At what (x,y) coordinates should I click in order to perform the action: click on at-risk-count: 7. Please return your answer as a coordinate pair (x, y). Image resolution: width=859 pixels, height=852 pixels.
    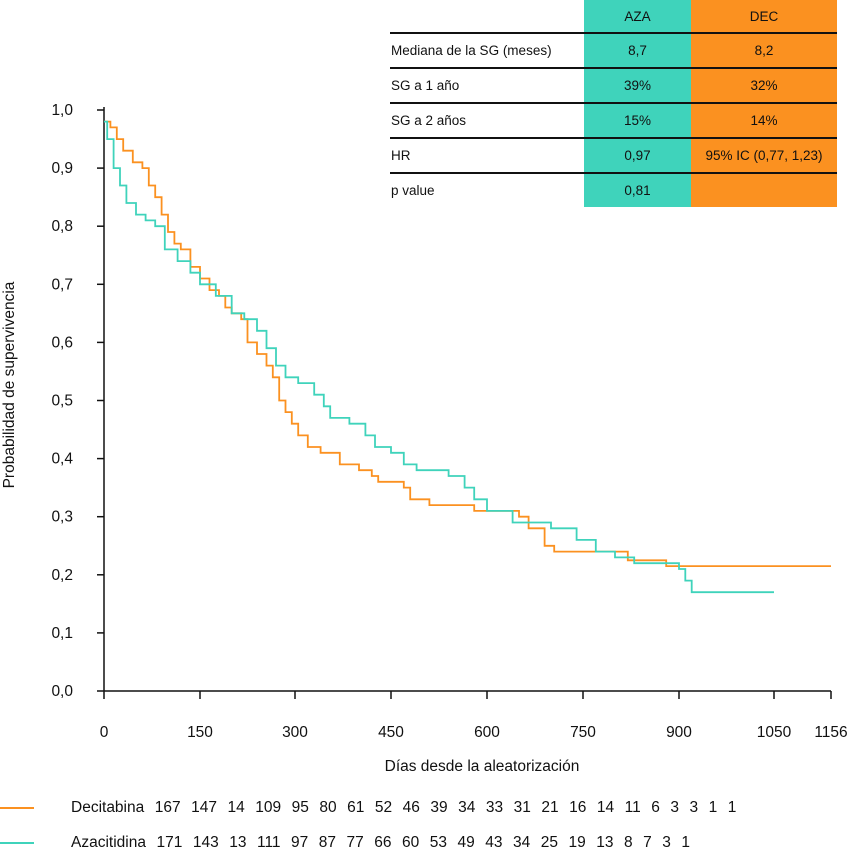
    Looking at the image, I should click on (647, 842).